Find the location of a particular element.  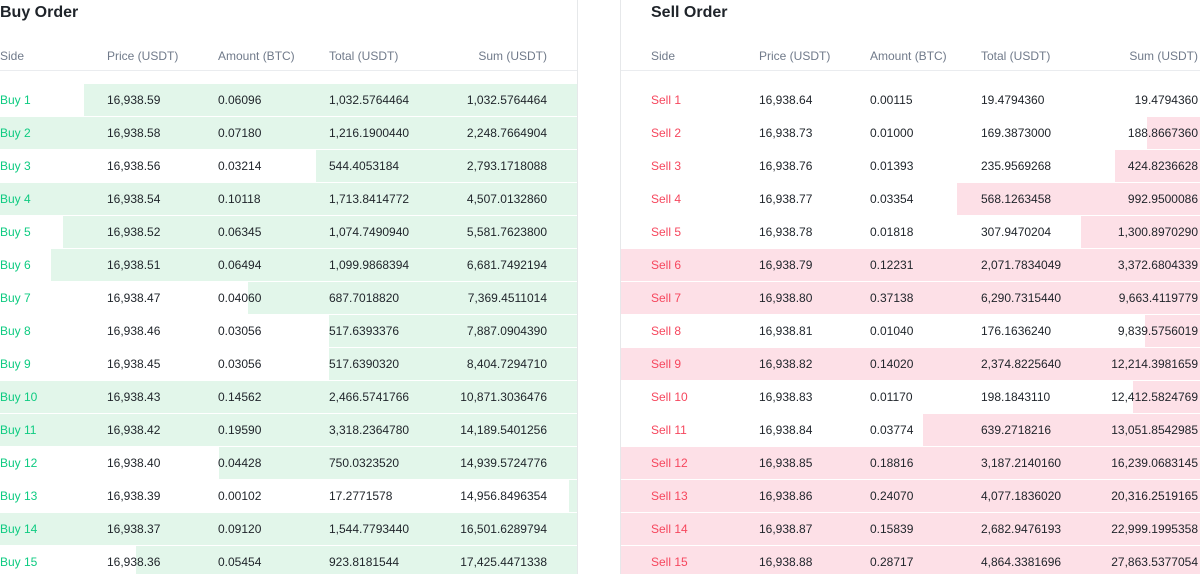

sell-row-side: Sell 4 is located at coordinates (666, 199).